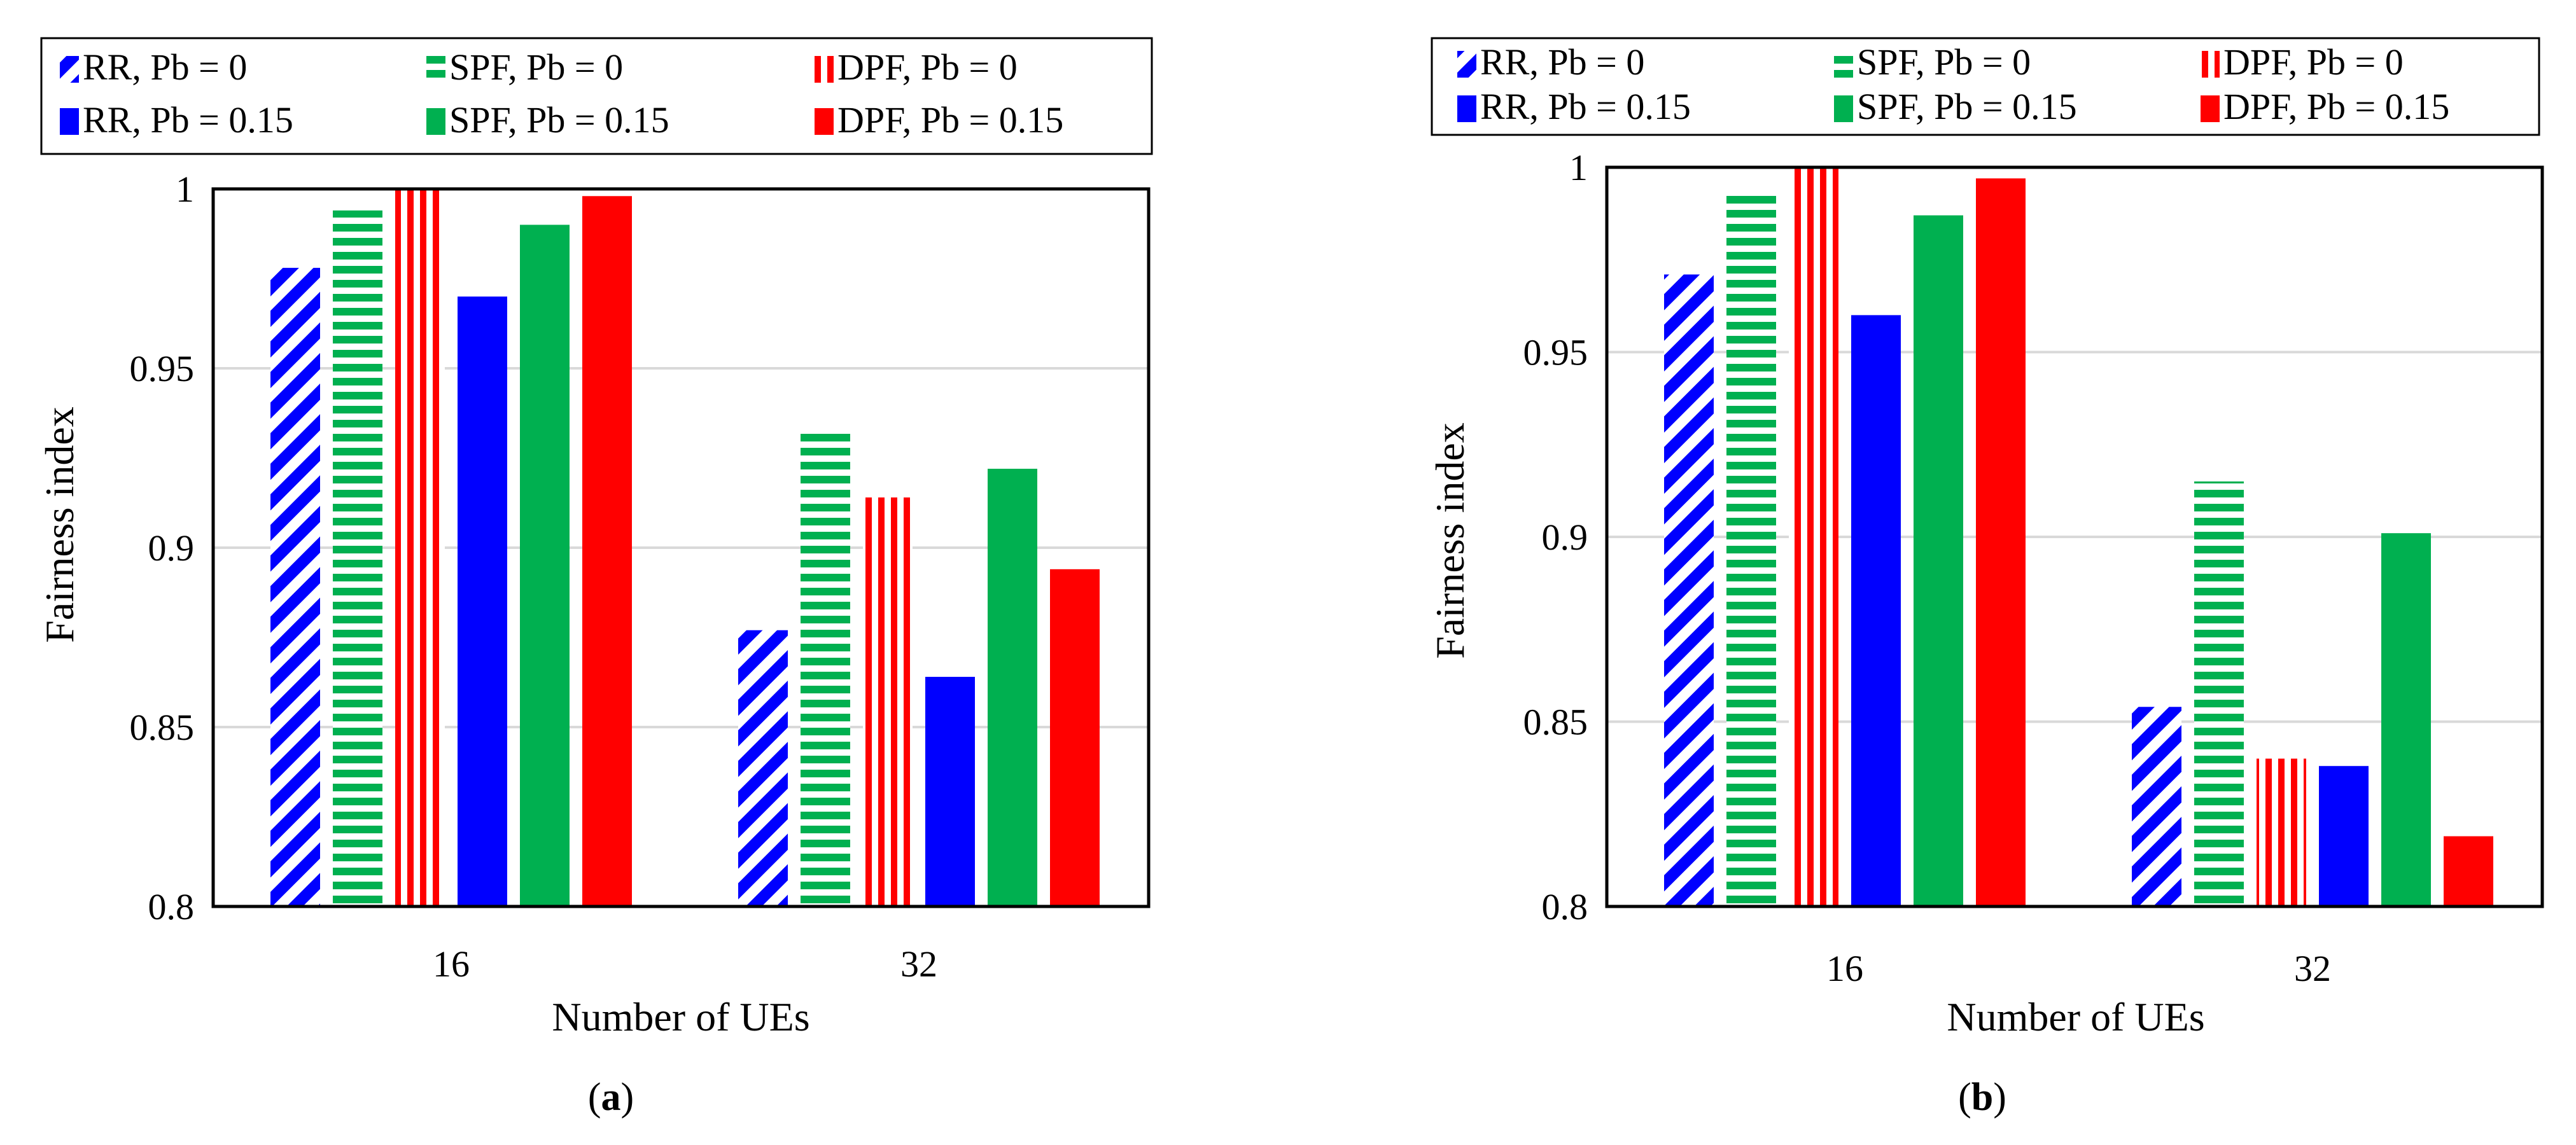 The width and height of the screenshot is (2576, 1145). I want to click on plot-b-x-ticks: 16 32, so click(2078, 968).